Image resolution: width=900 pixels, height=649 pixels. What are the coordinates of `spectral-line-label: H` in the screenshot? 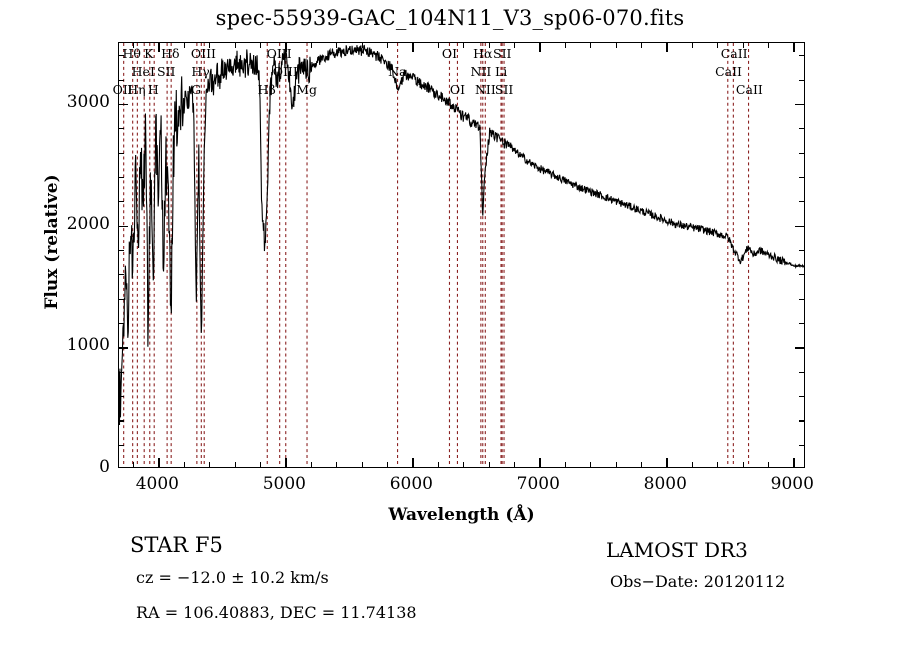 It's located at (153, 89).